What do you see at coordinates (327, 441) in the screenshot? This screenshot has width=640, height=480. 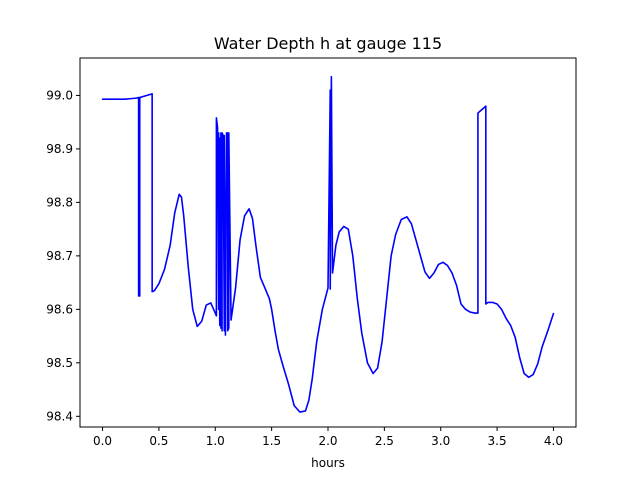 I see `x-tick-label: 2.0` at bounding box center [327, 441].